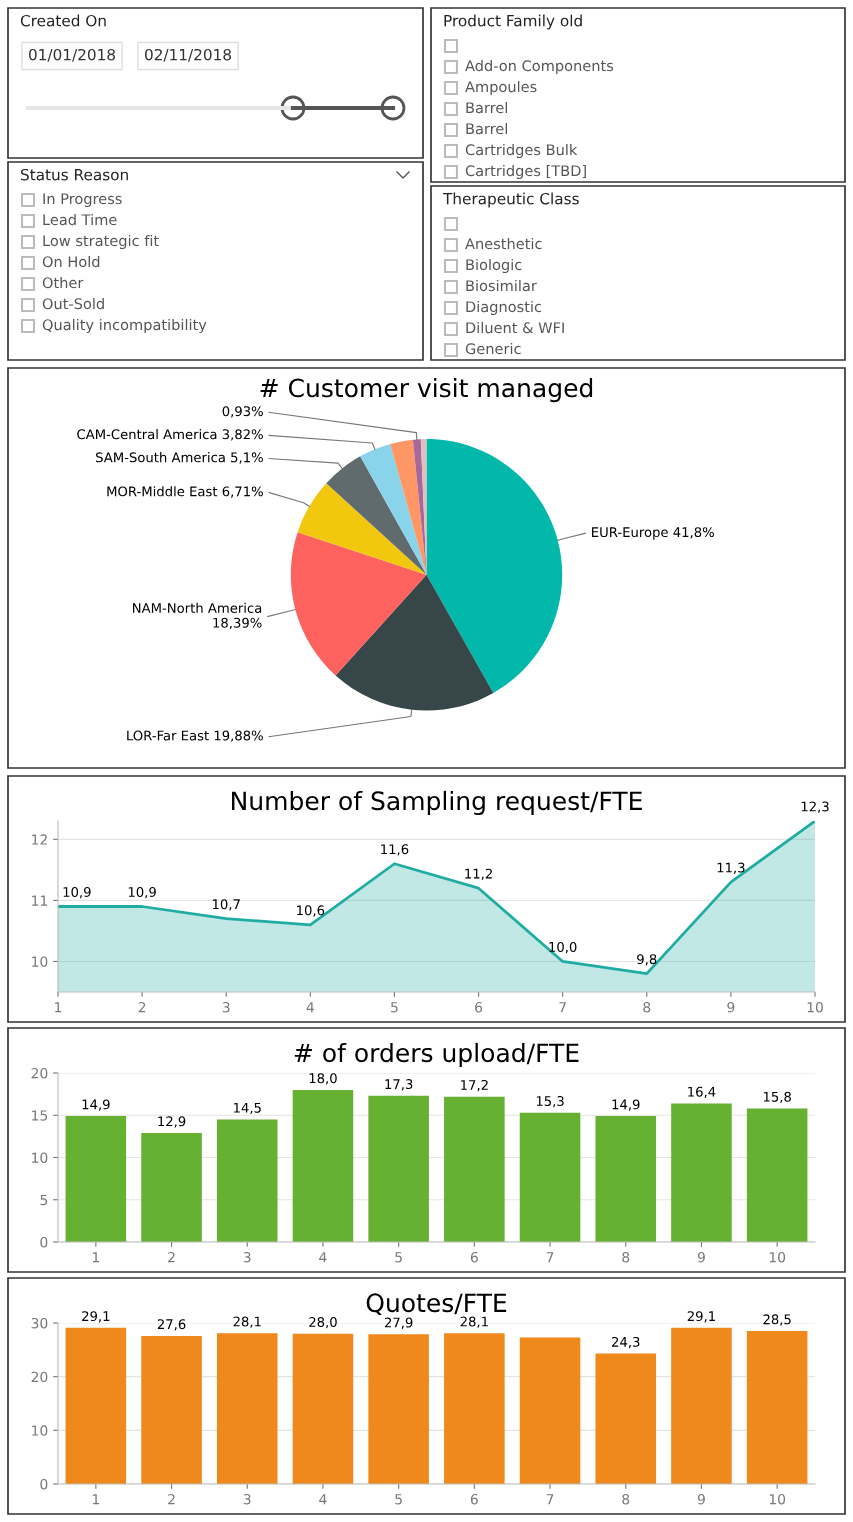 The width and height of the screenshot is (853, 1522). I want to click on chart-title: # of orders upload/FTE, so click(436, 1055).